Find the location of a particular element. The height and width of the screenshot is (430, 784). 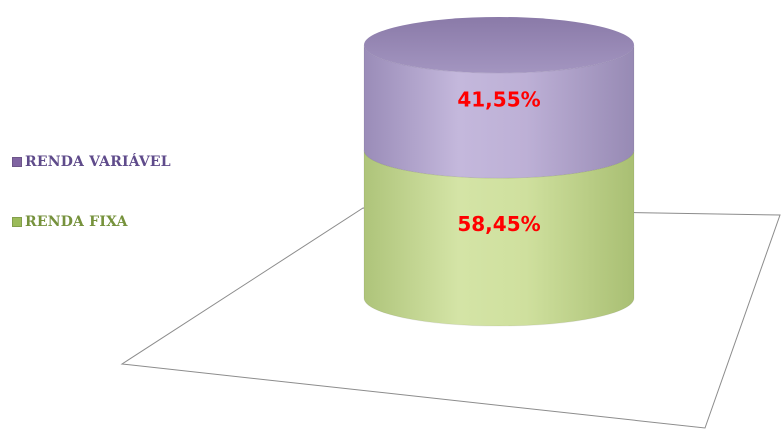

cylinder-top-cap is located at coordinates (499, 45).